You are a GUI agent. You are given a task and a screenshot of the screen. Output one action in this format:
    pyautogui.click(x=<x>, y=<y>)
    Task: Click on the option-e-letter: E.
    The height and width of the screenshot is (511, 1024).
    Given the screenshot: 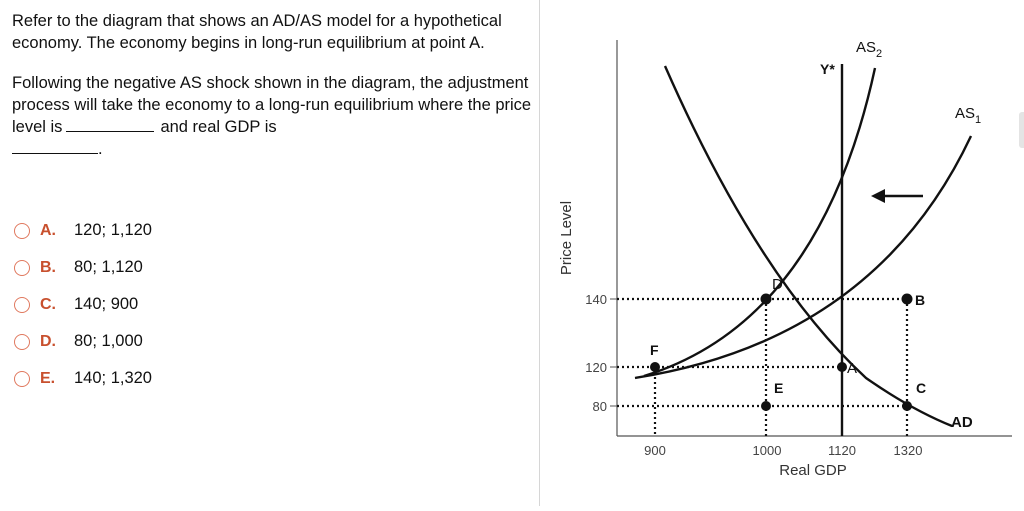 What is the action you would take?
    pyautogui.click(x=48, y=378)
    